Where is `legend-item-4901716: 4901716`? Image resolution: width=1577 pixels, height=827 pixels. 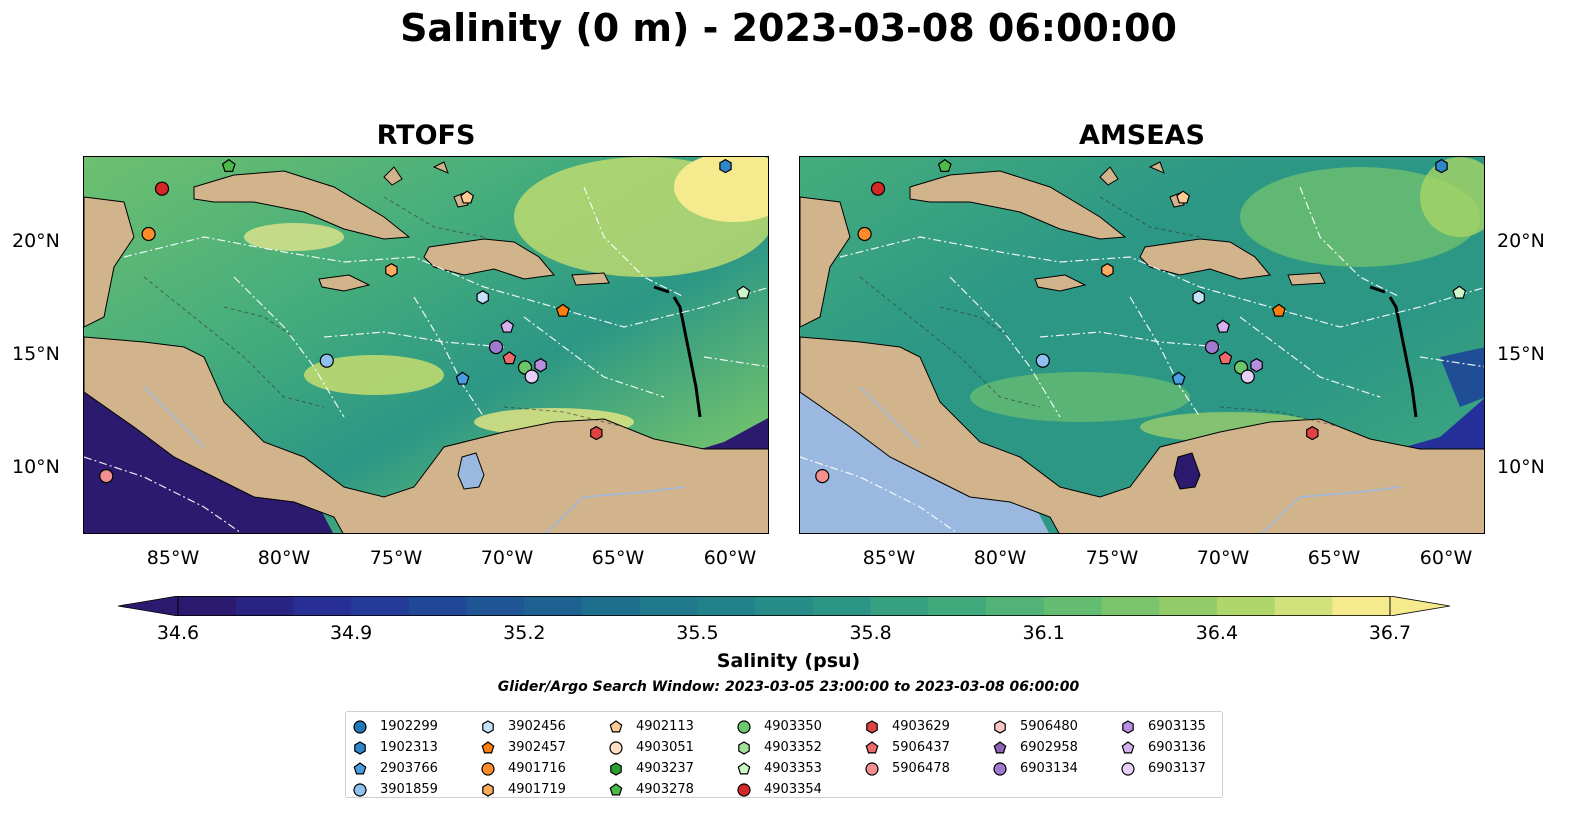 legend-item-4901716: 4901716 is located at coordinates (523, 768).